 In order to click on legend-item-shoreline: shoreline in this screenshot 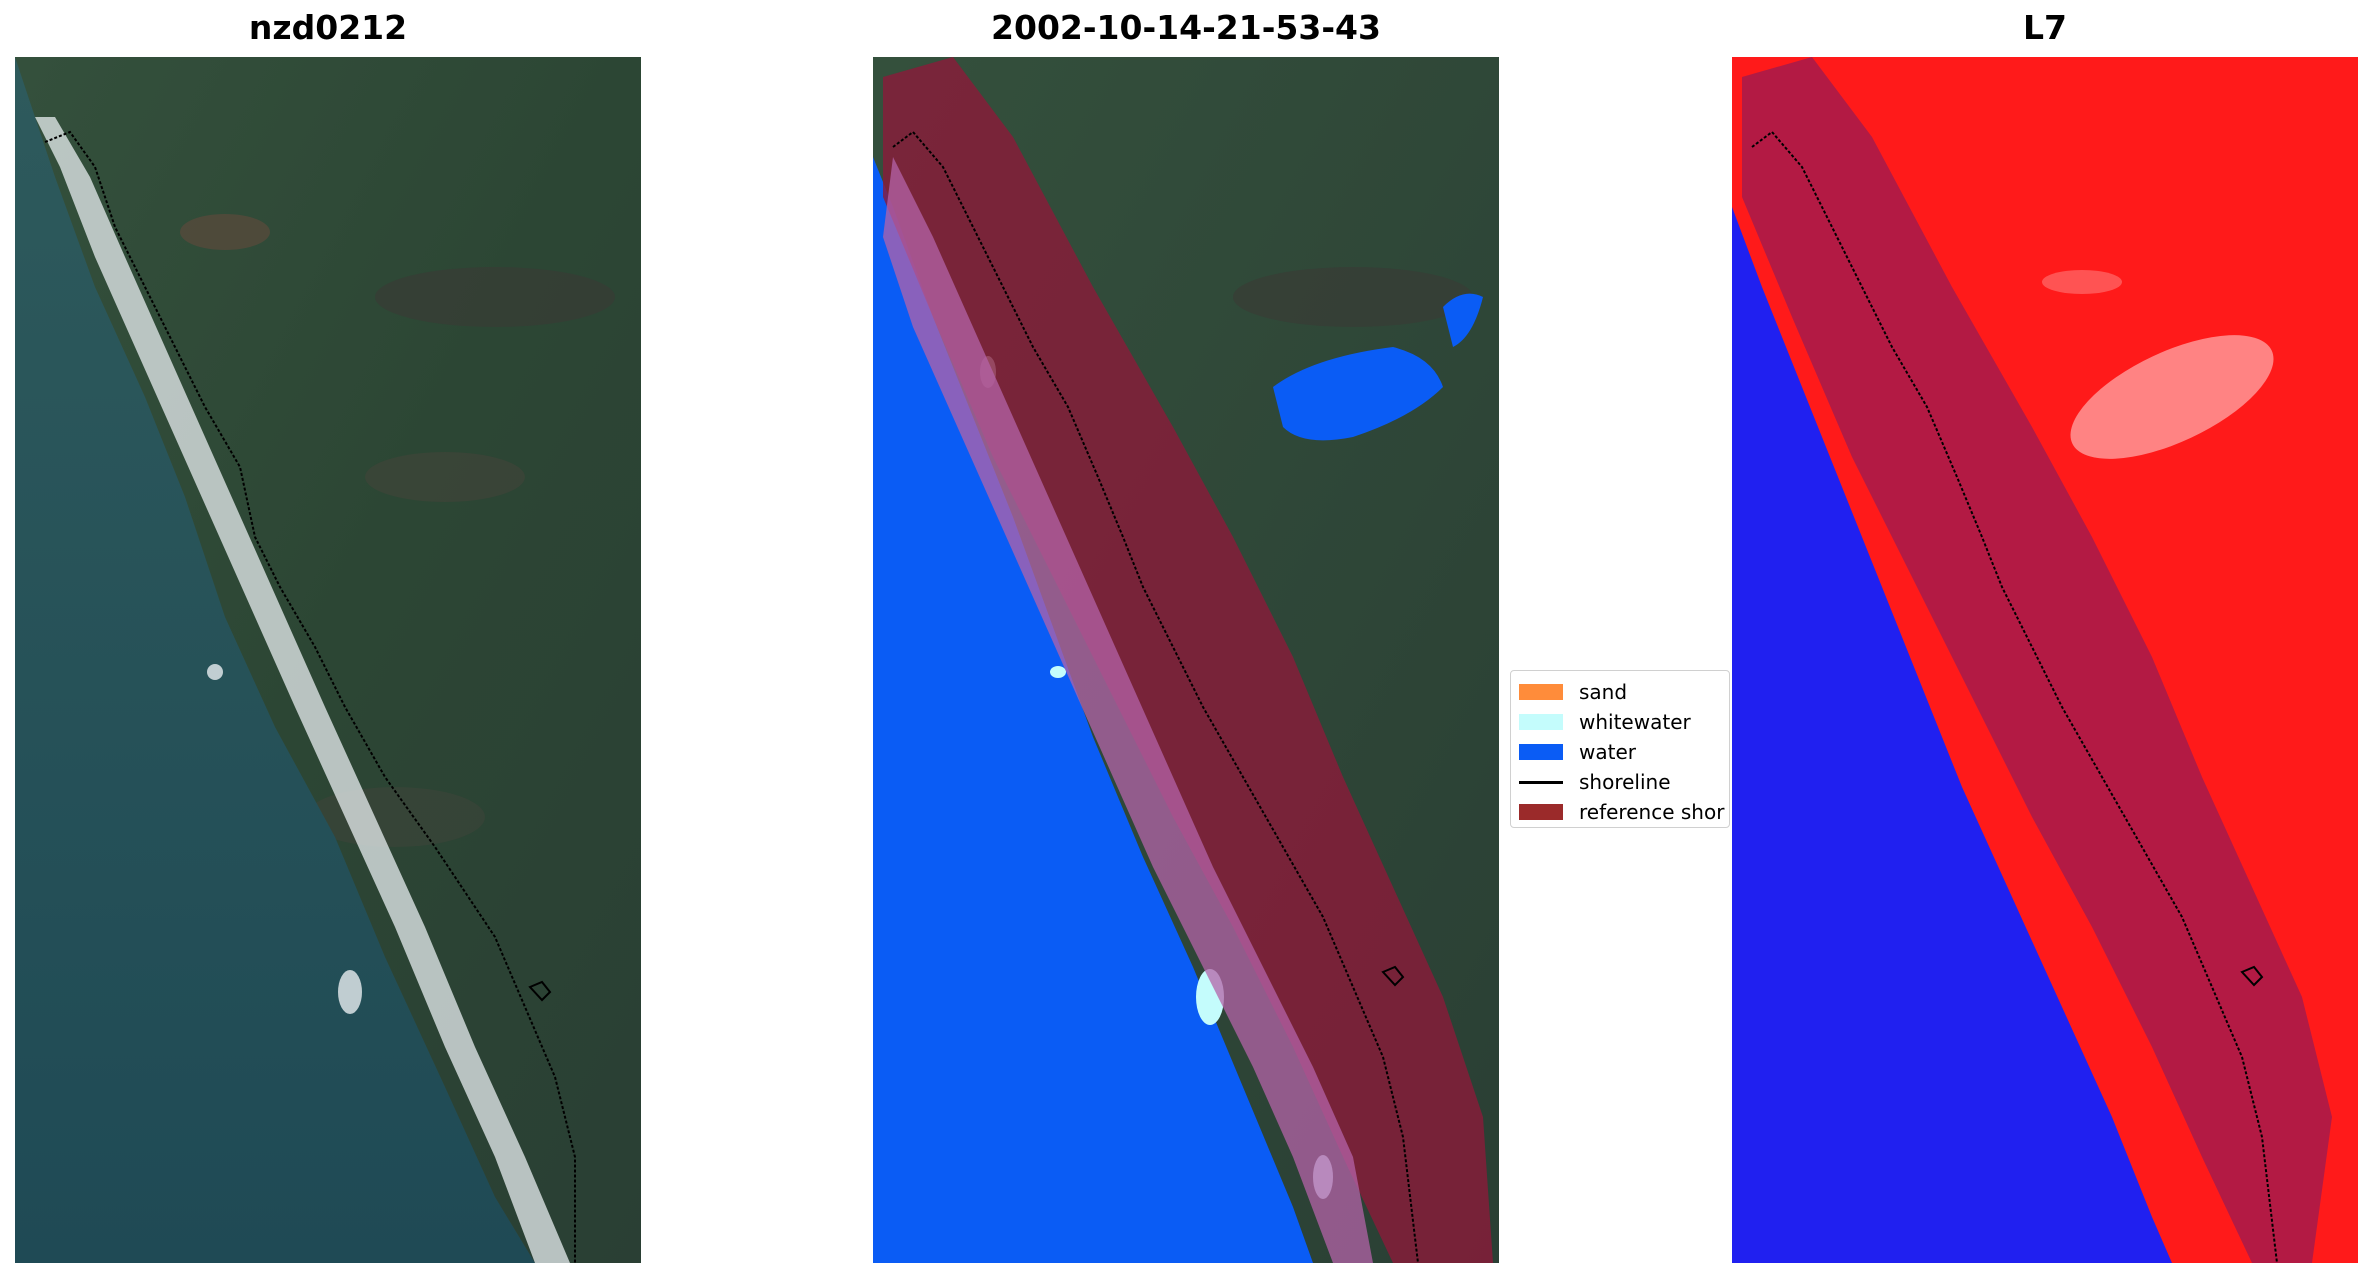, I will do `click(1620, 782)`.